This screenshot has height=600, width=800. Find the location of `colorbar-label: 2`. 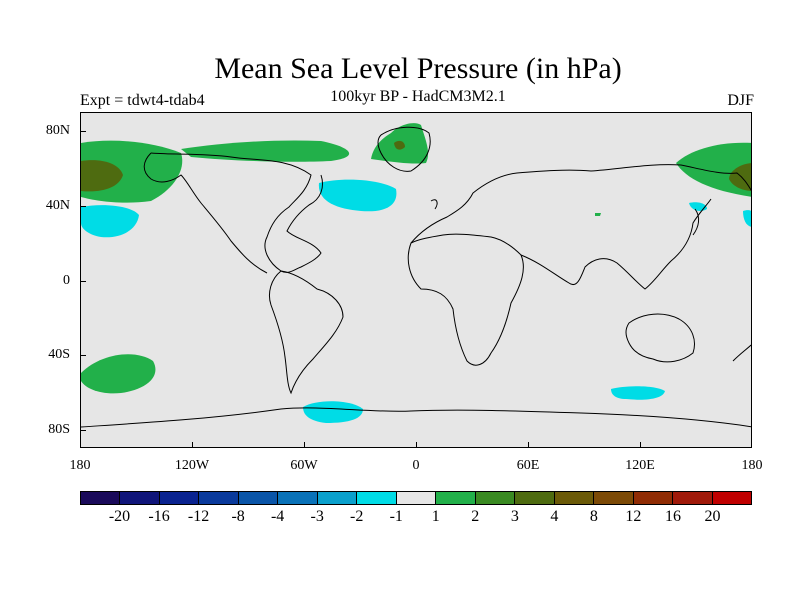

colorbar-label: 2 is located at coordinates (475, 516).